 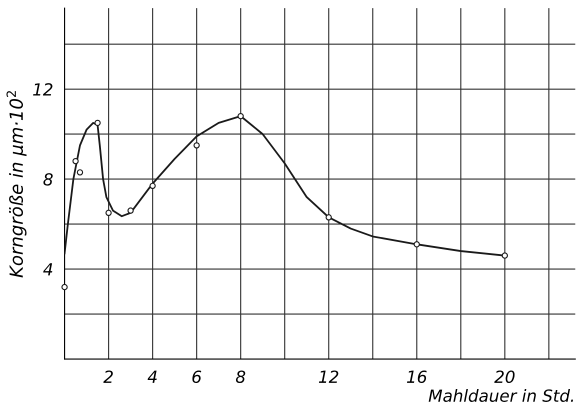 I want to click on x-tick-label: 2, so click(x=108, y=376).